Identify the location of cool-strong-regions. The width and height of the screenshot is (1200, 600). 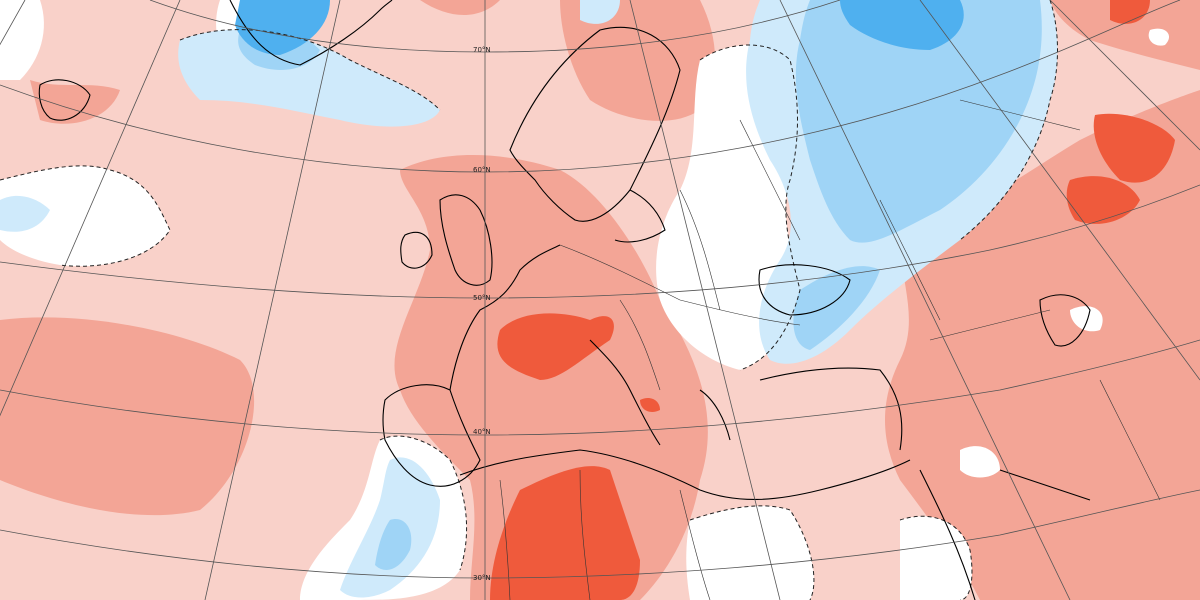
(599, 27).